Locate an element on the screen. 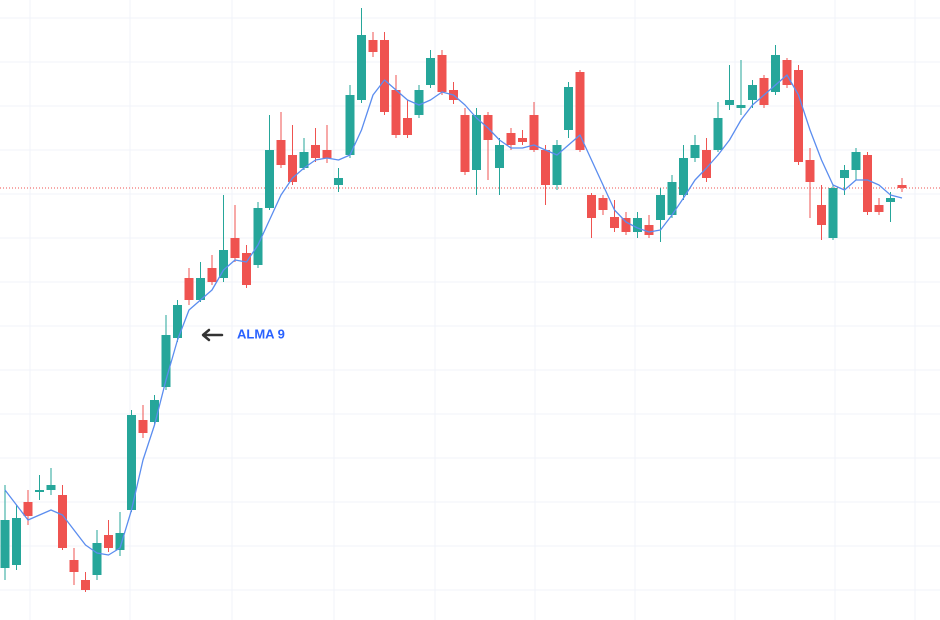  annotation-arrow is located at coordinates (212, 335).